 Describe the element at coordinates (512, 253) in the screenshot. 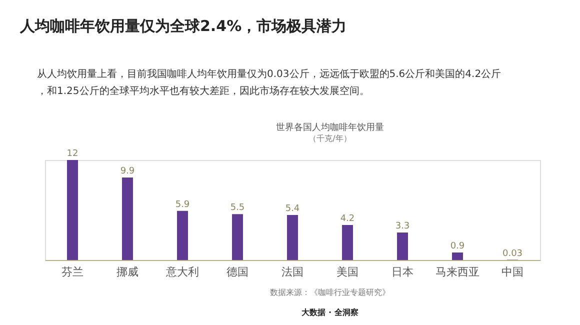

I see `data-label: 0.03` at that location.